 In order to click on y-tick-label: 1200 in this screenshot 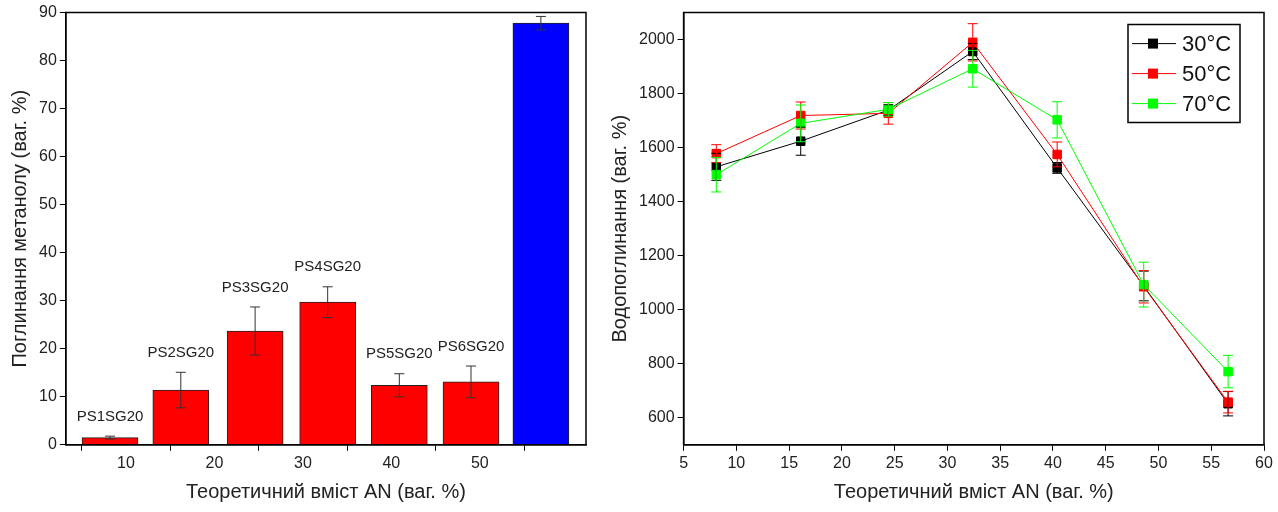, I will do `click(657, 255)`.